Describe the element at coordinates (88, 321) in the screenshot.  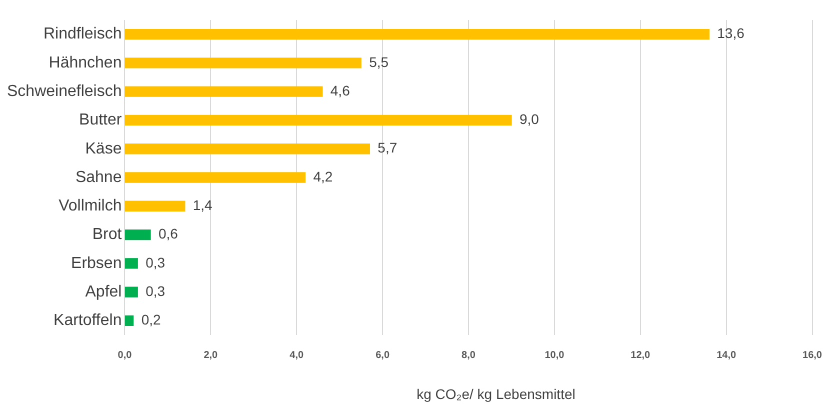
I see `y-tick-label: Kartoffeln` at that location.